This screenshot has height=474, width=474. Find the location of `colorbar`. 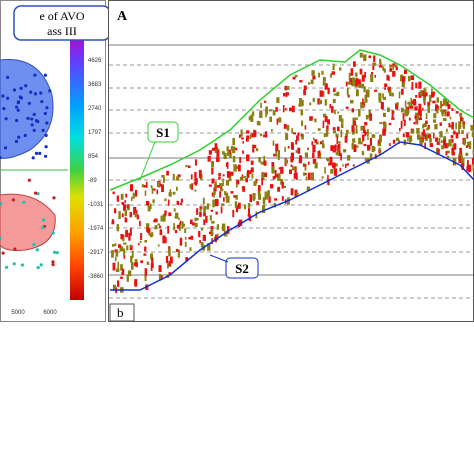

colorbar is located at coordinates (77, 165).